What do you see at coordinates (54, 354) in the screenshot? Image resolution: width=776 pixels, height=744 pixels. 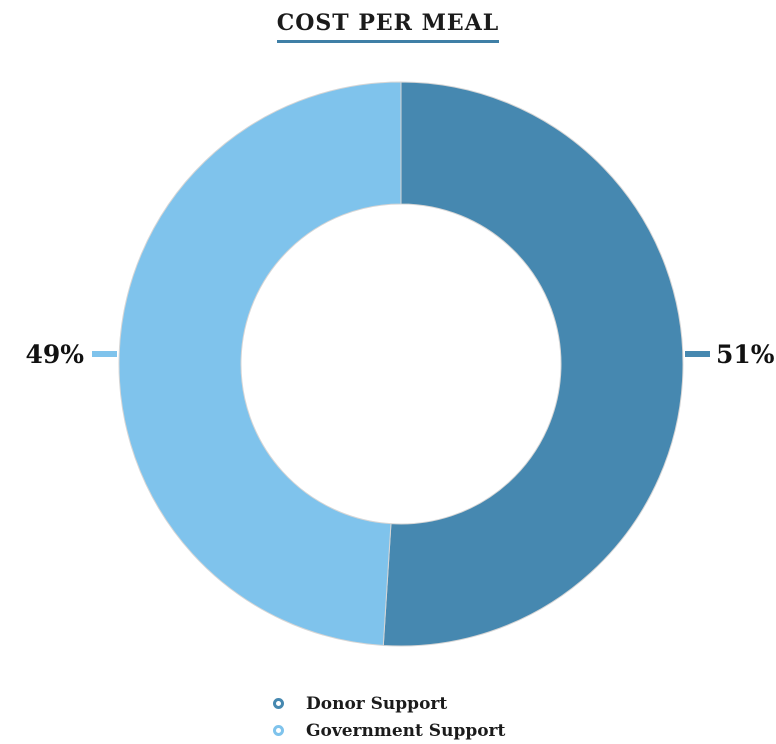 I see `value-label-government-support: 49%` at bounding box center [54, 354].